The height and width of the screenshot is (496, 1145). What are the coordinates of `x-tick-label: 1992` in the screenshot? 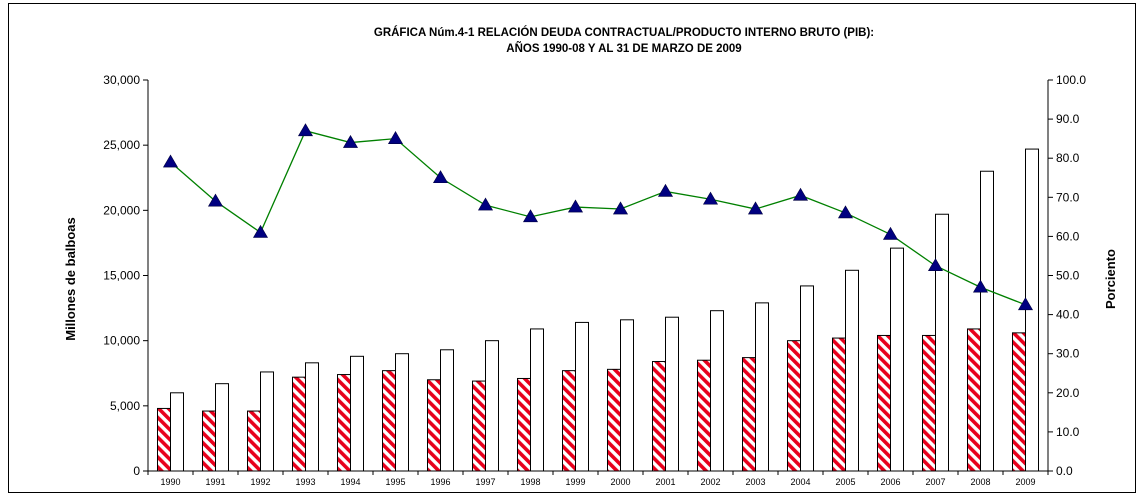 It's located at (260, 482).